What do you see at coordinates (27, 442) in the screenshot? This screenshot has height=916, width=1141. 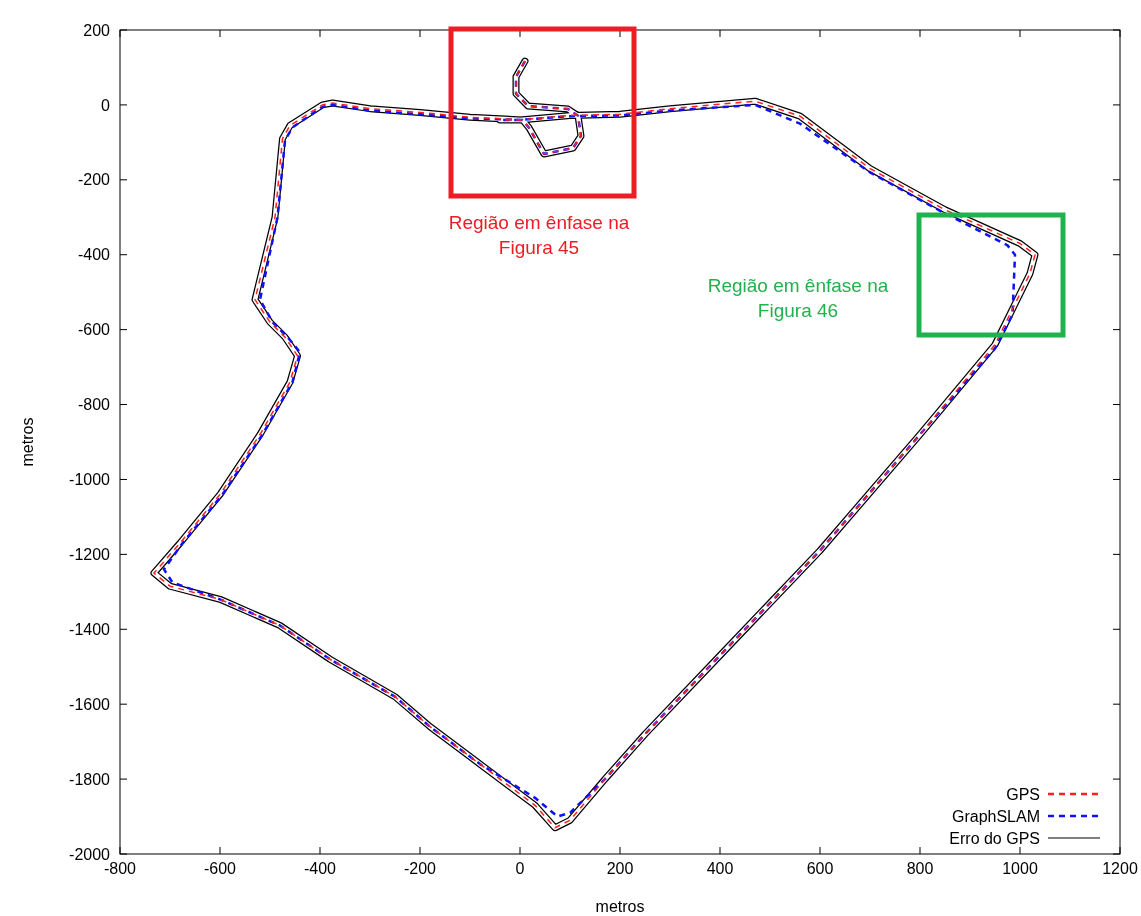 I see `y-axis-title: metros` at bounding box center [27, 442].